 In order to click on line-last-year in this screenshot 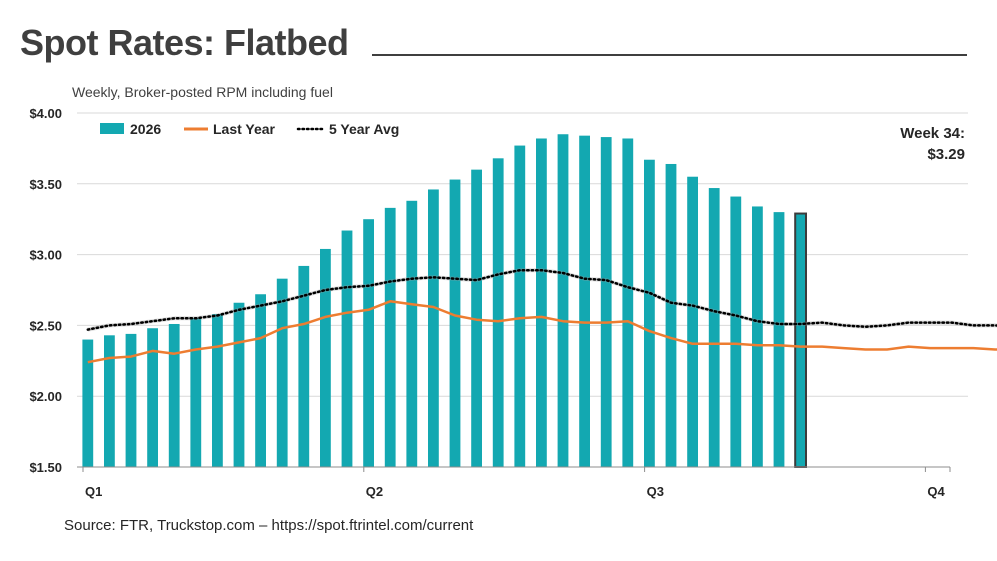, I will do `click(542, 332)`.